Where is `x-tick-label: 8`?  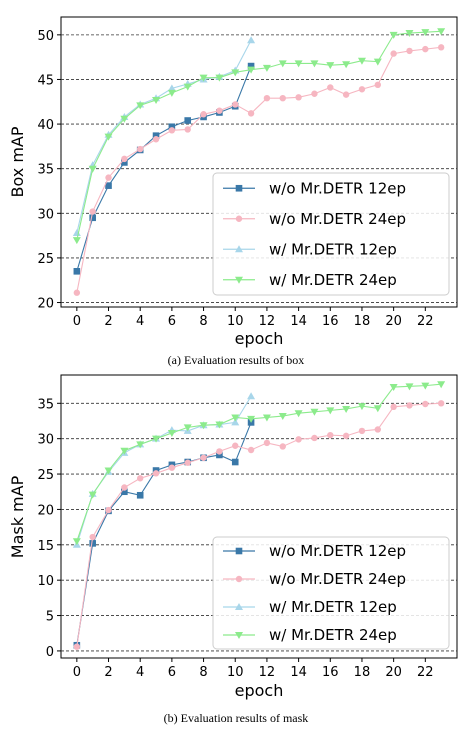
x-tick-label: 8 is located at coordinates (203, 672).